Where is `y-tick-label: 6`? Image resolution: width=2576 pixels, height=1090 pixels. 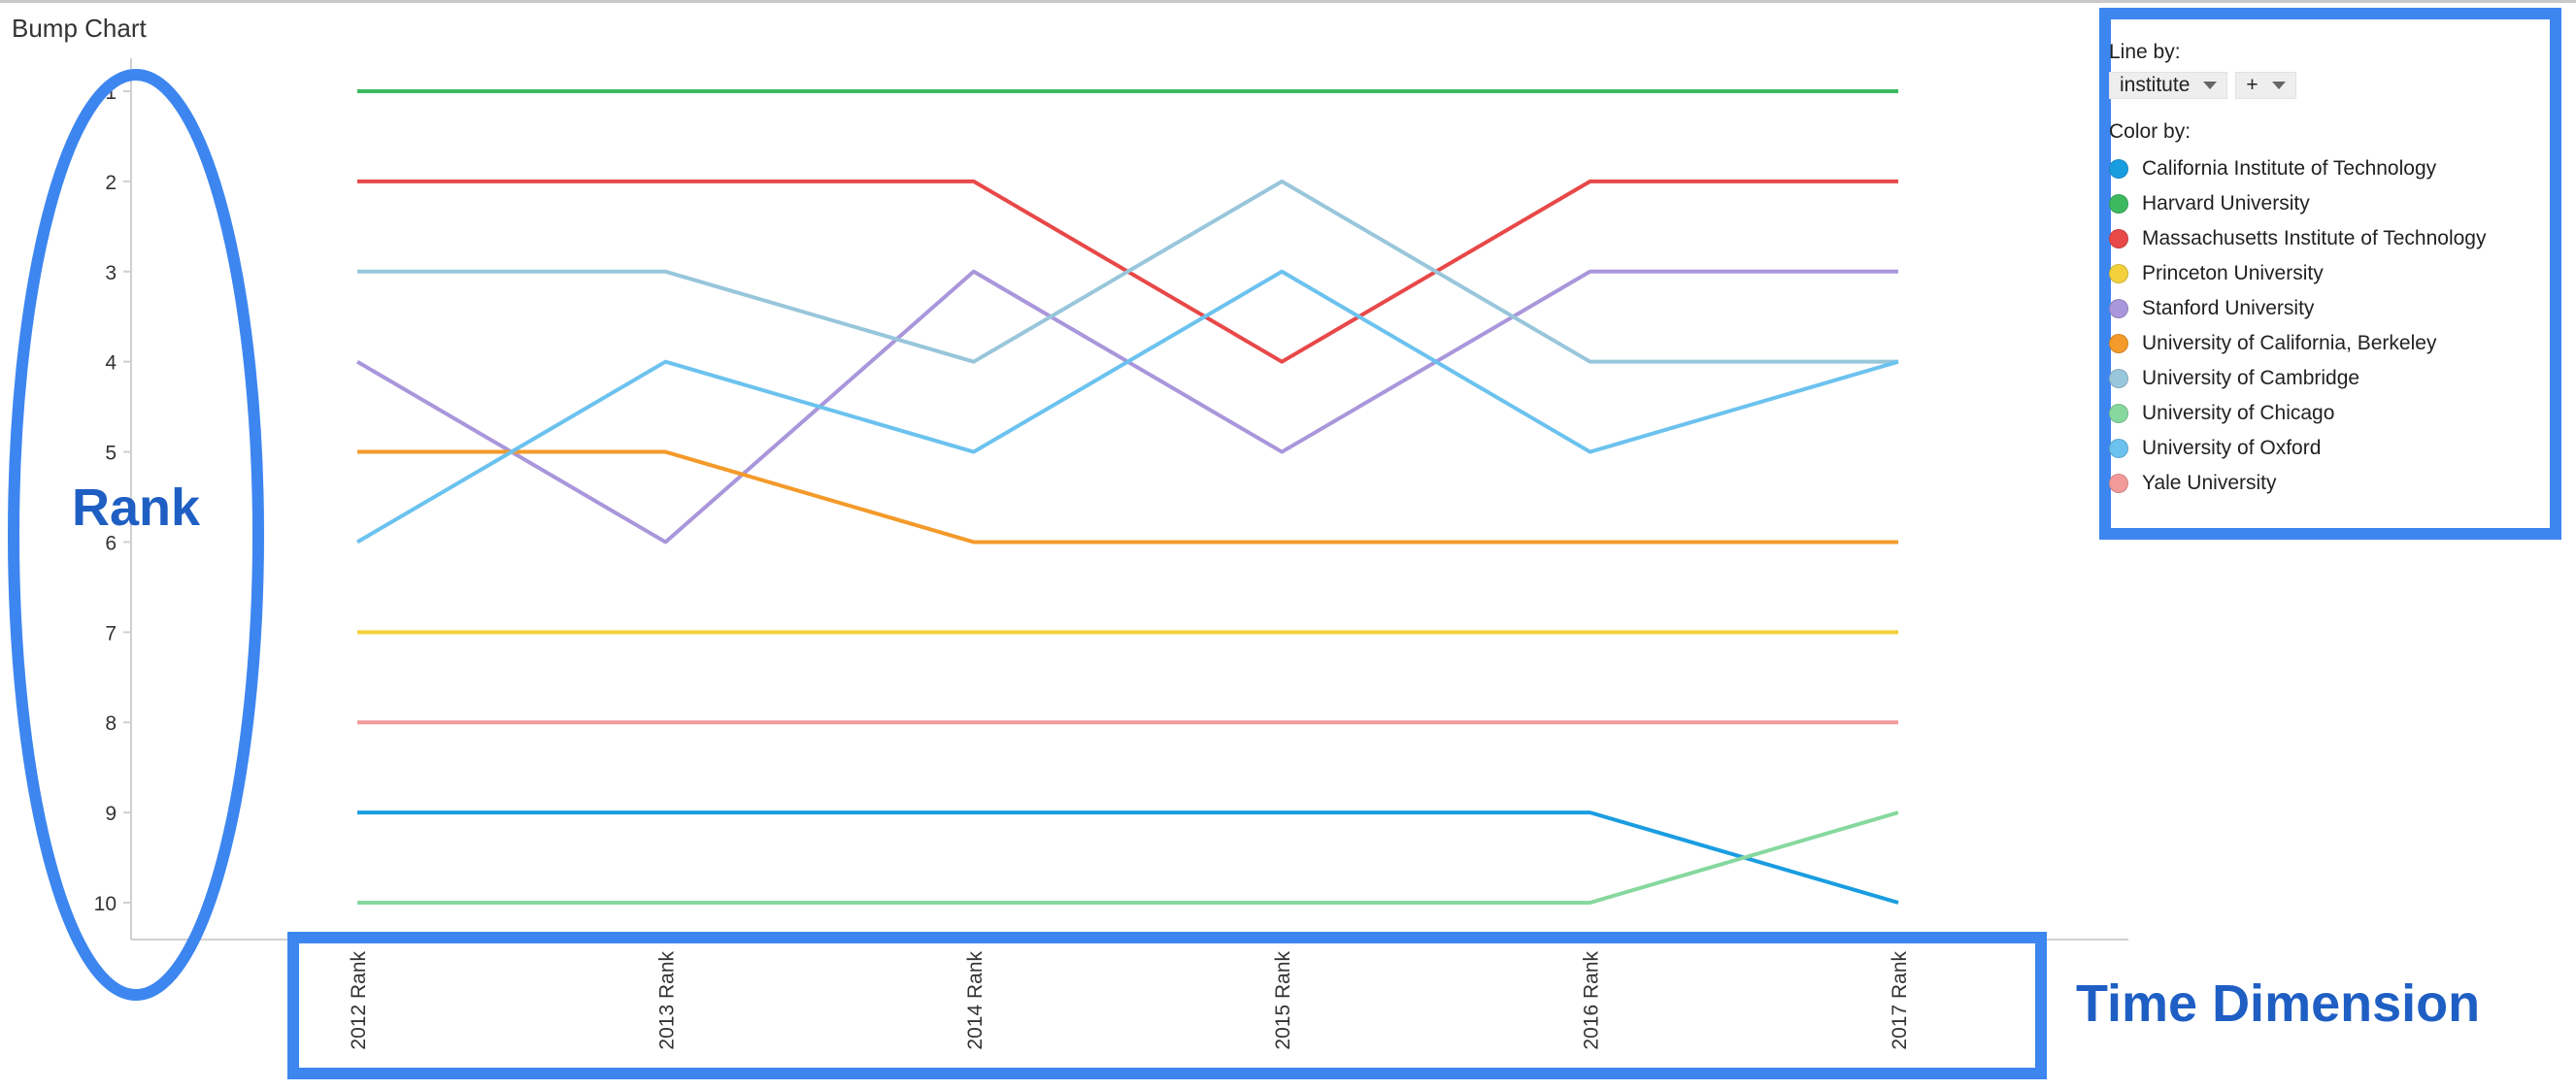
y-tick-label: 6 is located at coordinates (111, 543).